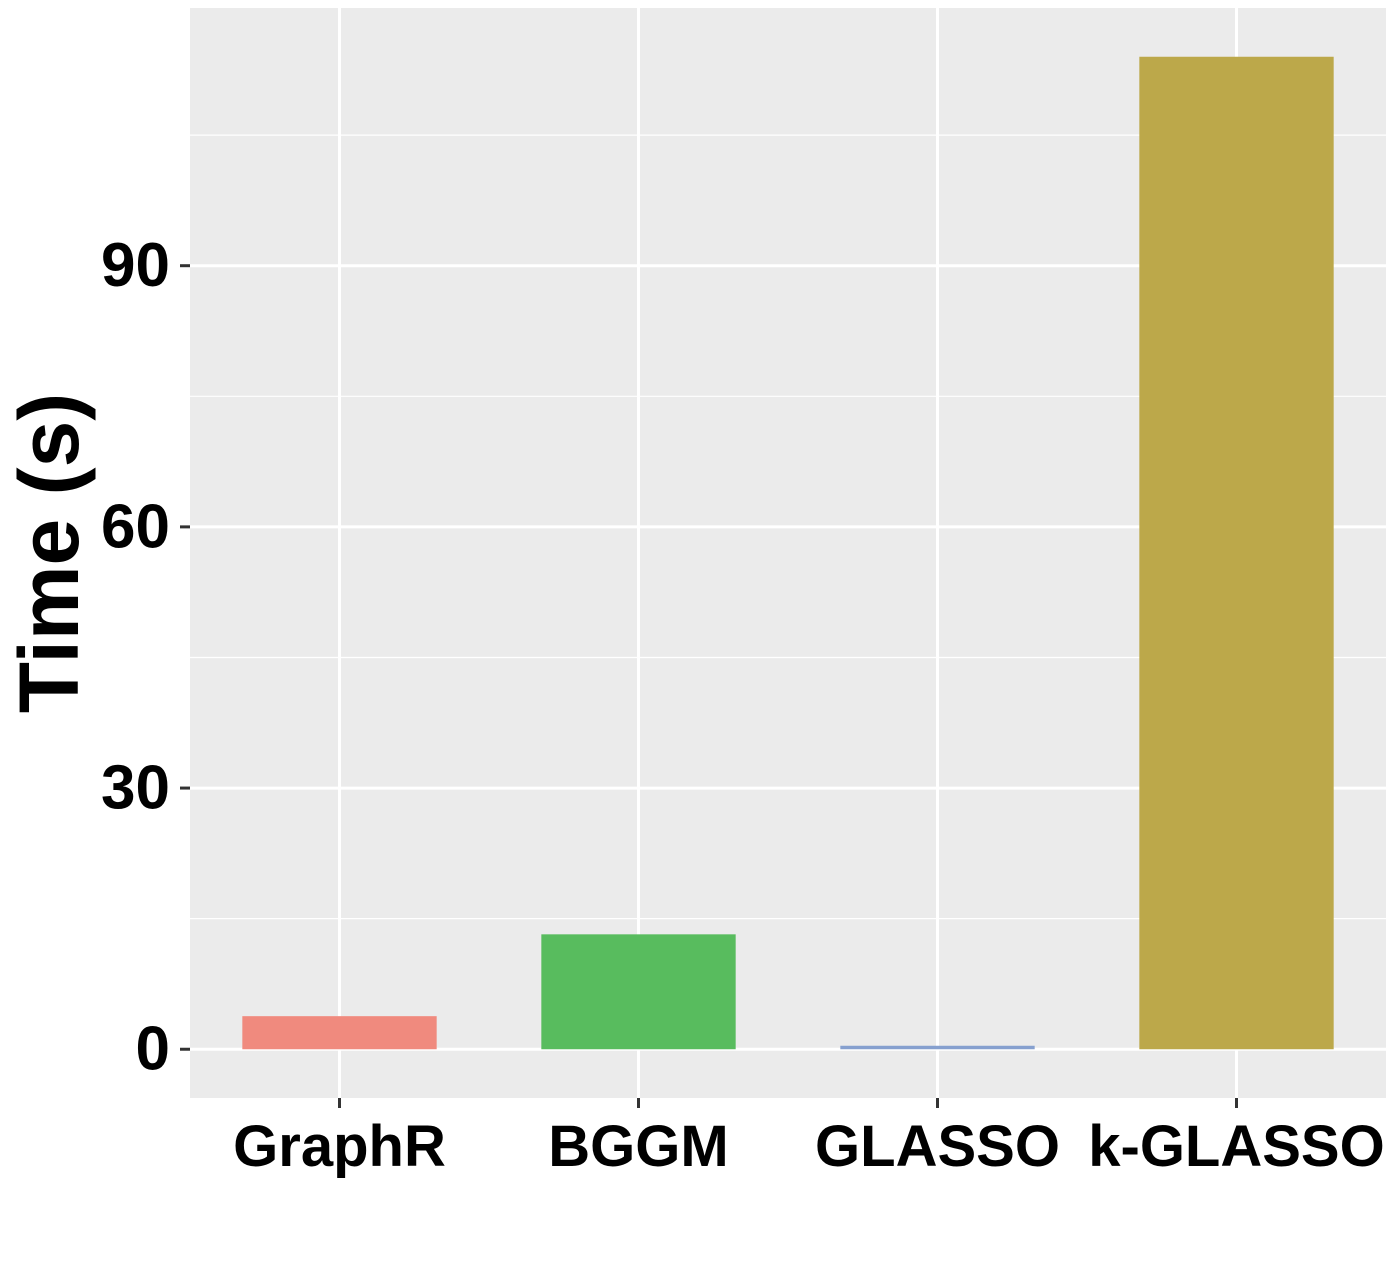  I want to click on y-tick-label: 90, so click(135, 265).